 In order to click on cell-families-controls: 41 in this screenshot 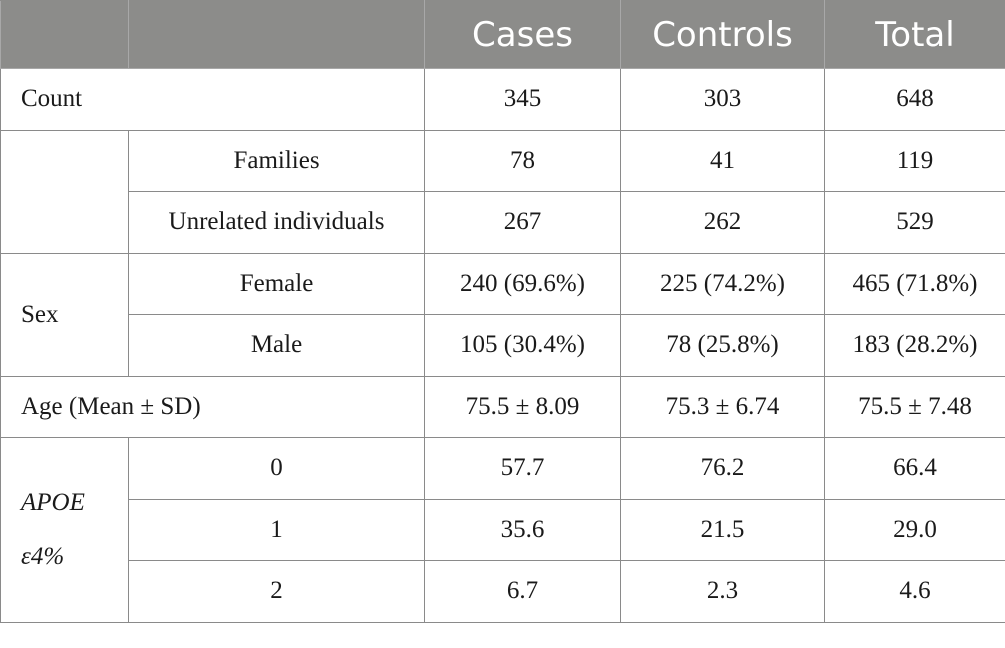, I will do `click(722, 160)`.